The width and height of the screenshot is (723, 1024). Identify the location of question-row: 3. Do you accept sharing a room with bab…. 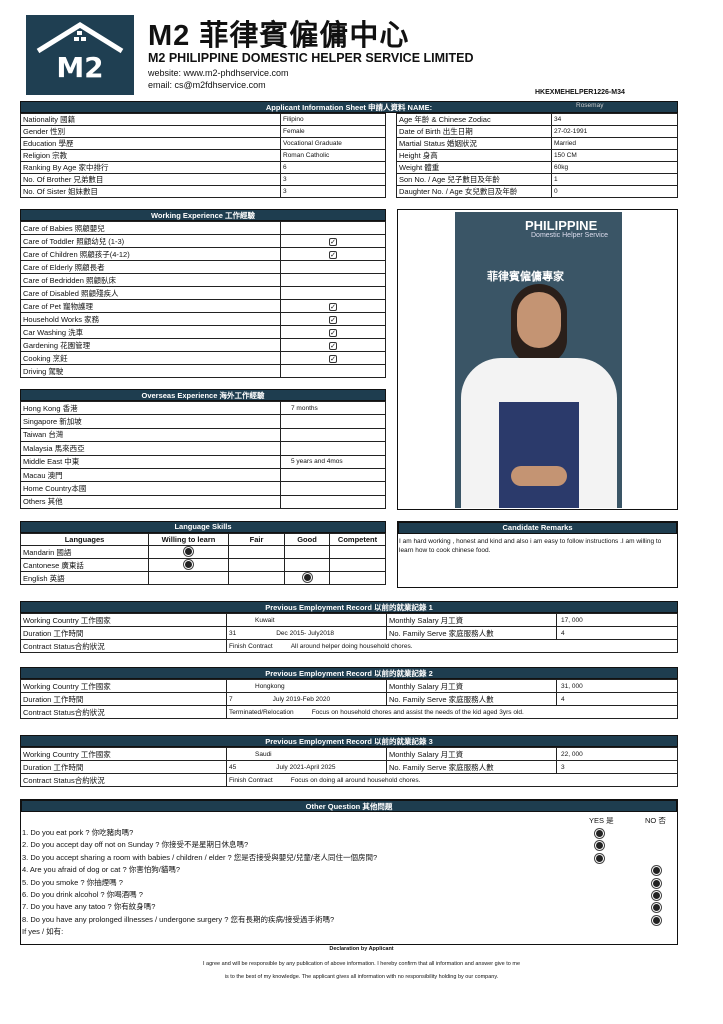
(347, 858).